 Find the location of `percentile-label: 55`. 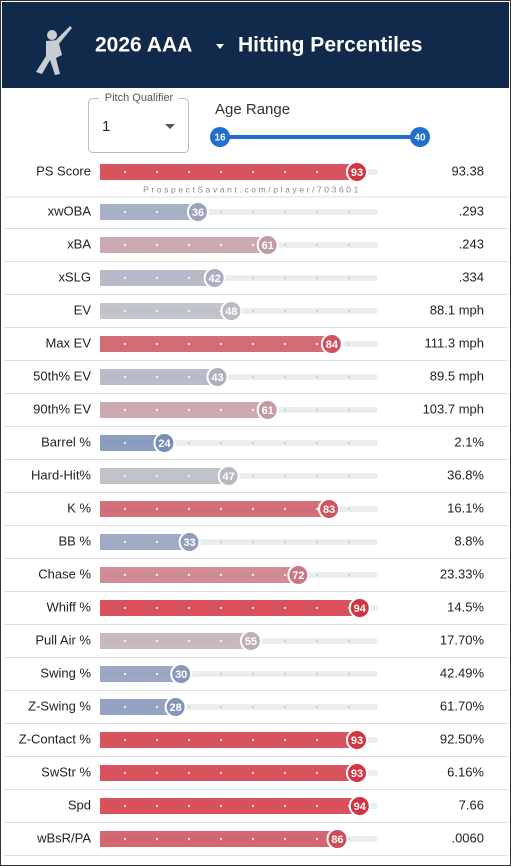

percentile-label: 55 is located at coordinates (251, 642).